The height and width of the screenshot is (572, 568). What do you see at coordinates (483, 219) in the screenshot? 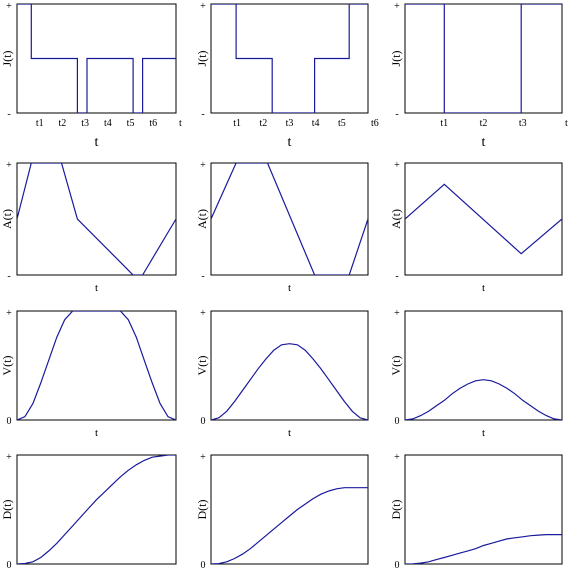
I see `accel-col3-series-line` at bounding box center [483, 219].